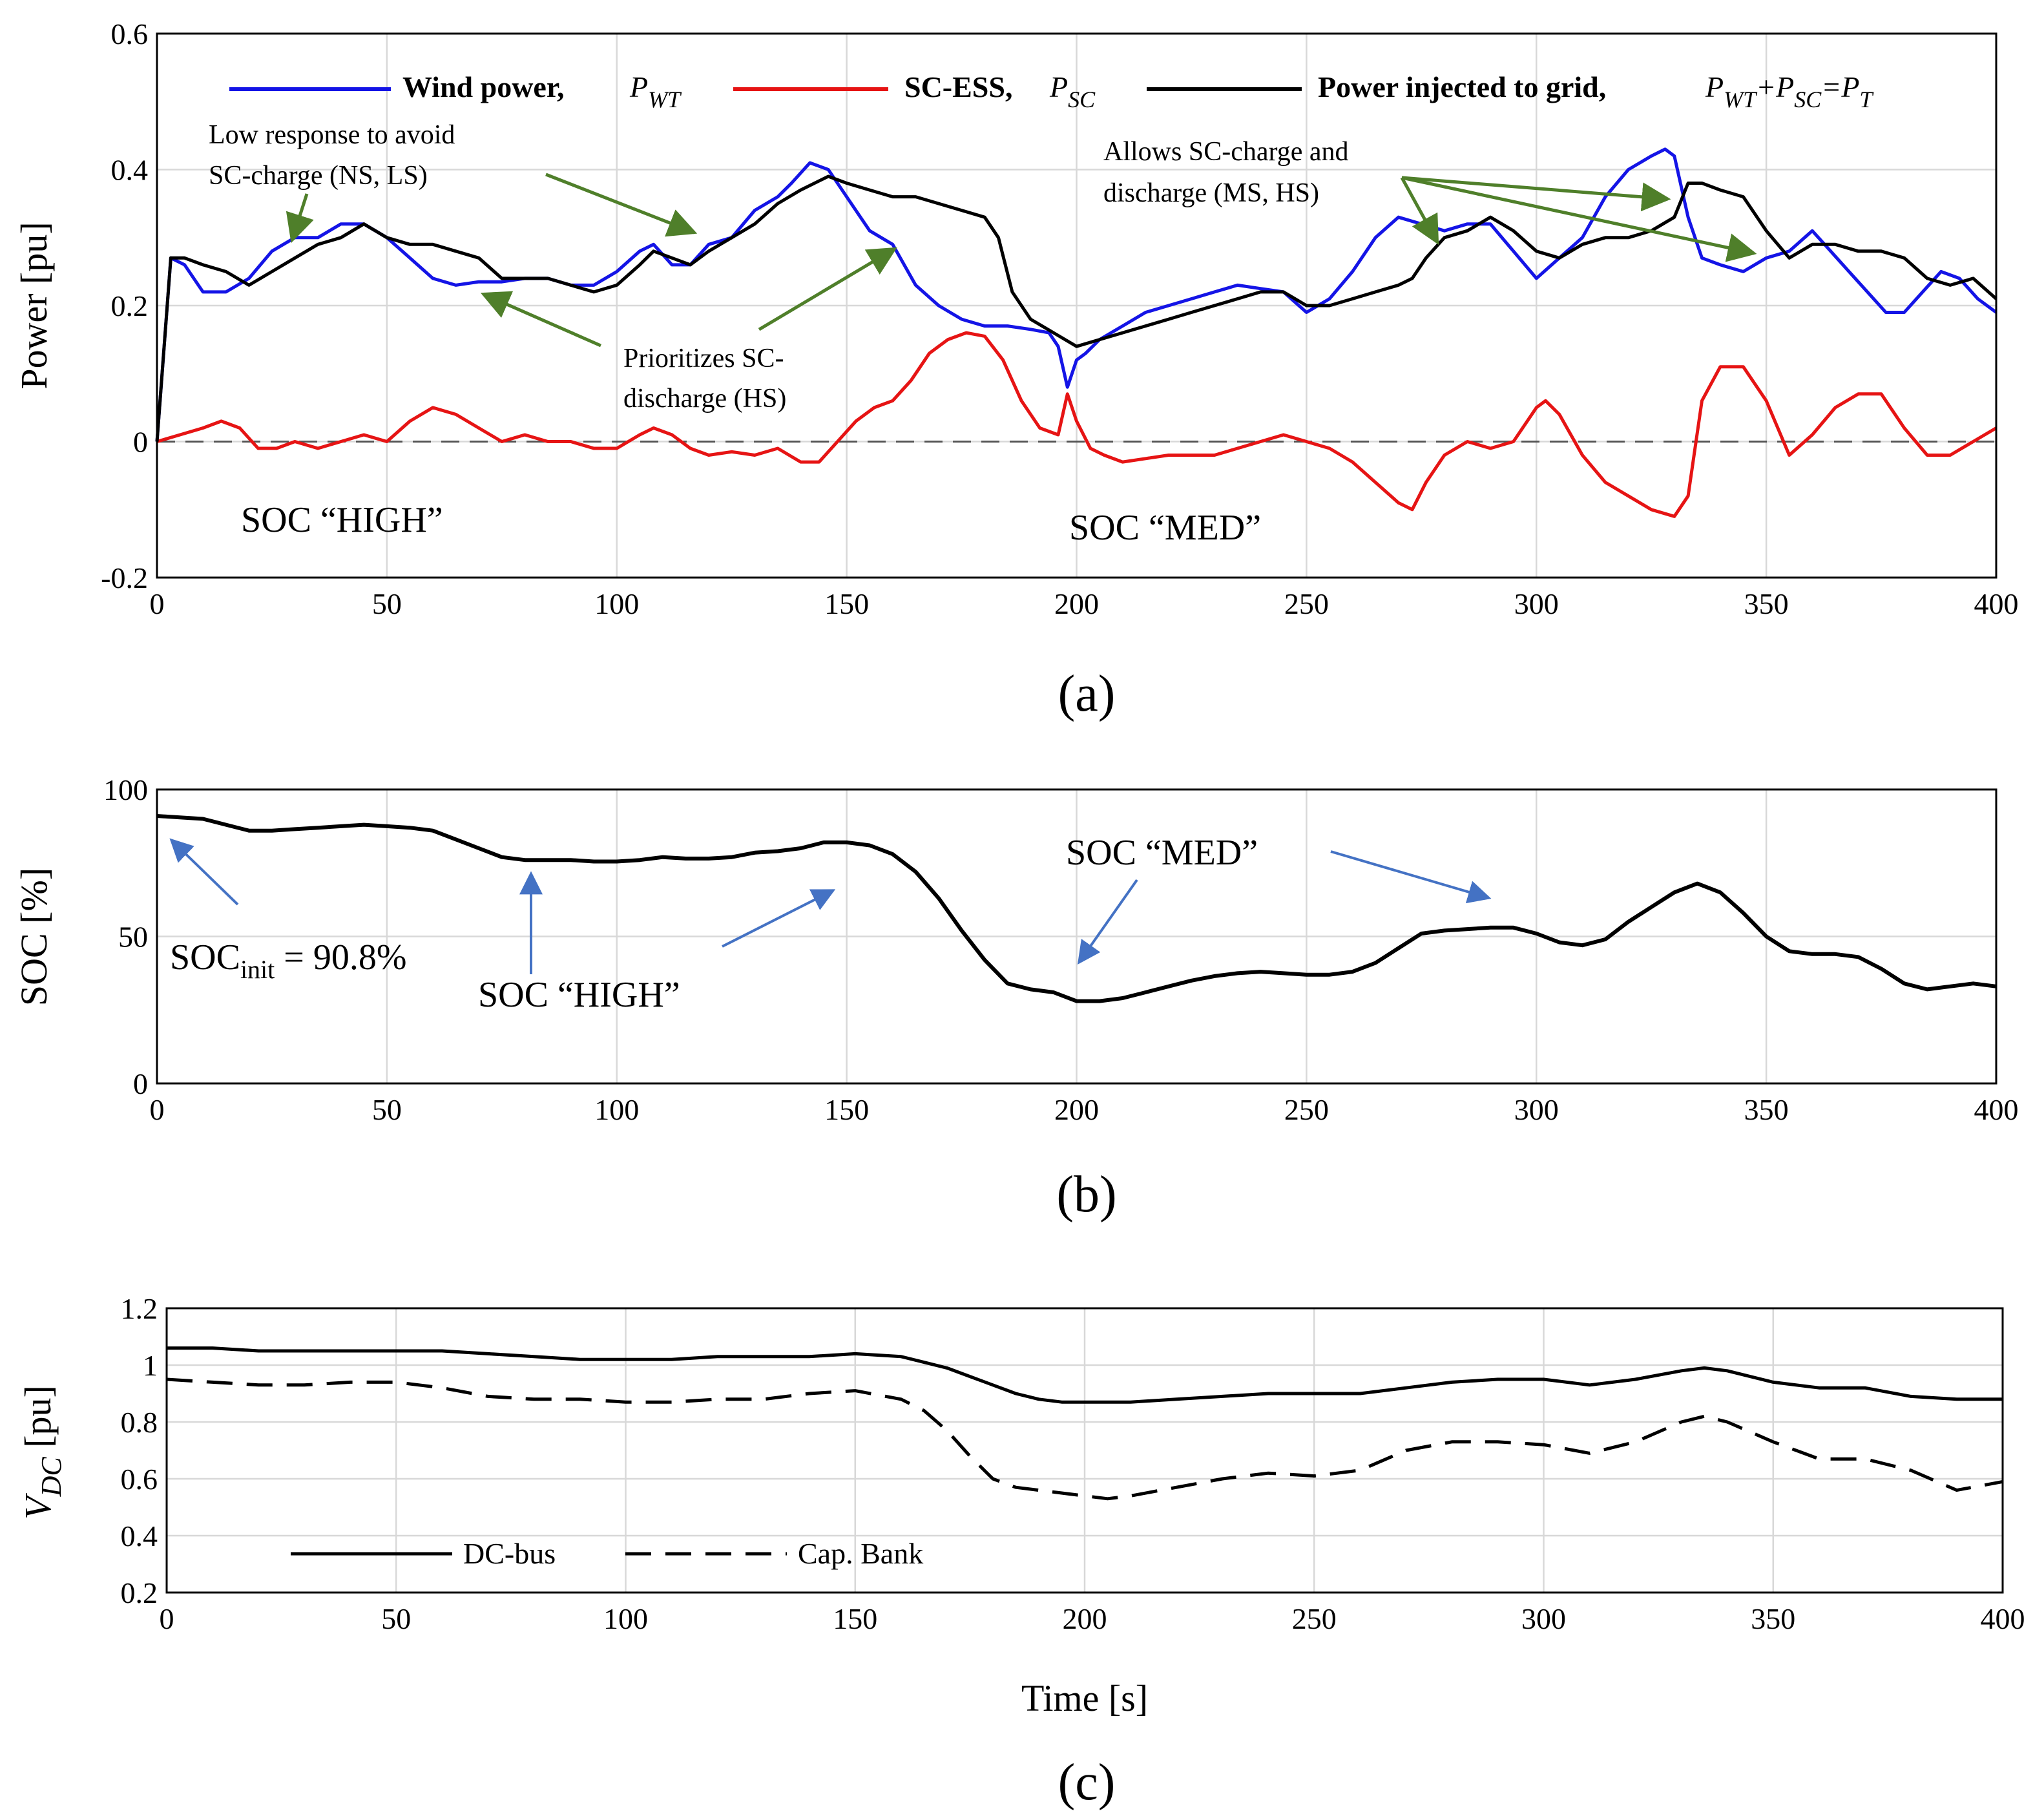  Describe the element at coordinates (1789, 91) in the screenshot. I see `legend-total-eq: PWT+PSC=PT` at that location.